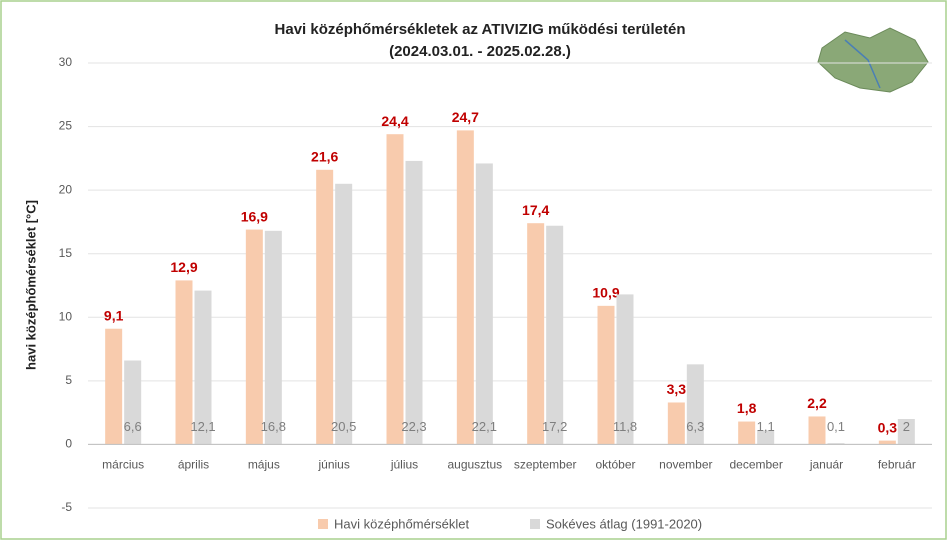 The width and height of the screenshot is (947, 540). What do you see at coordinates (695, 426) in the screenshot?
I see `value-label: 6,3` at bounding box center [695, 426].